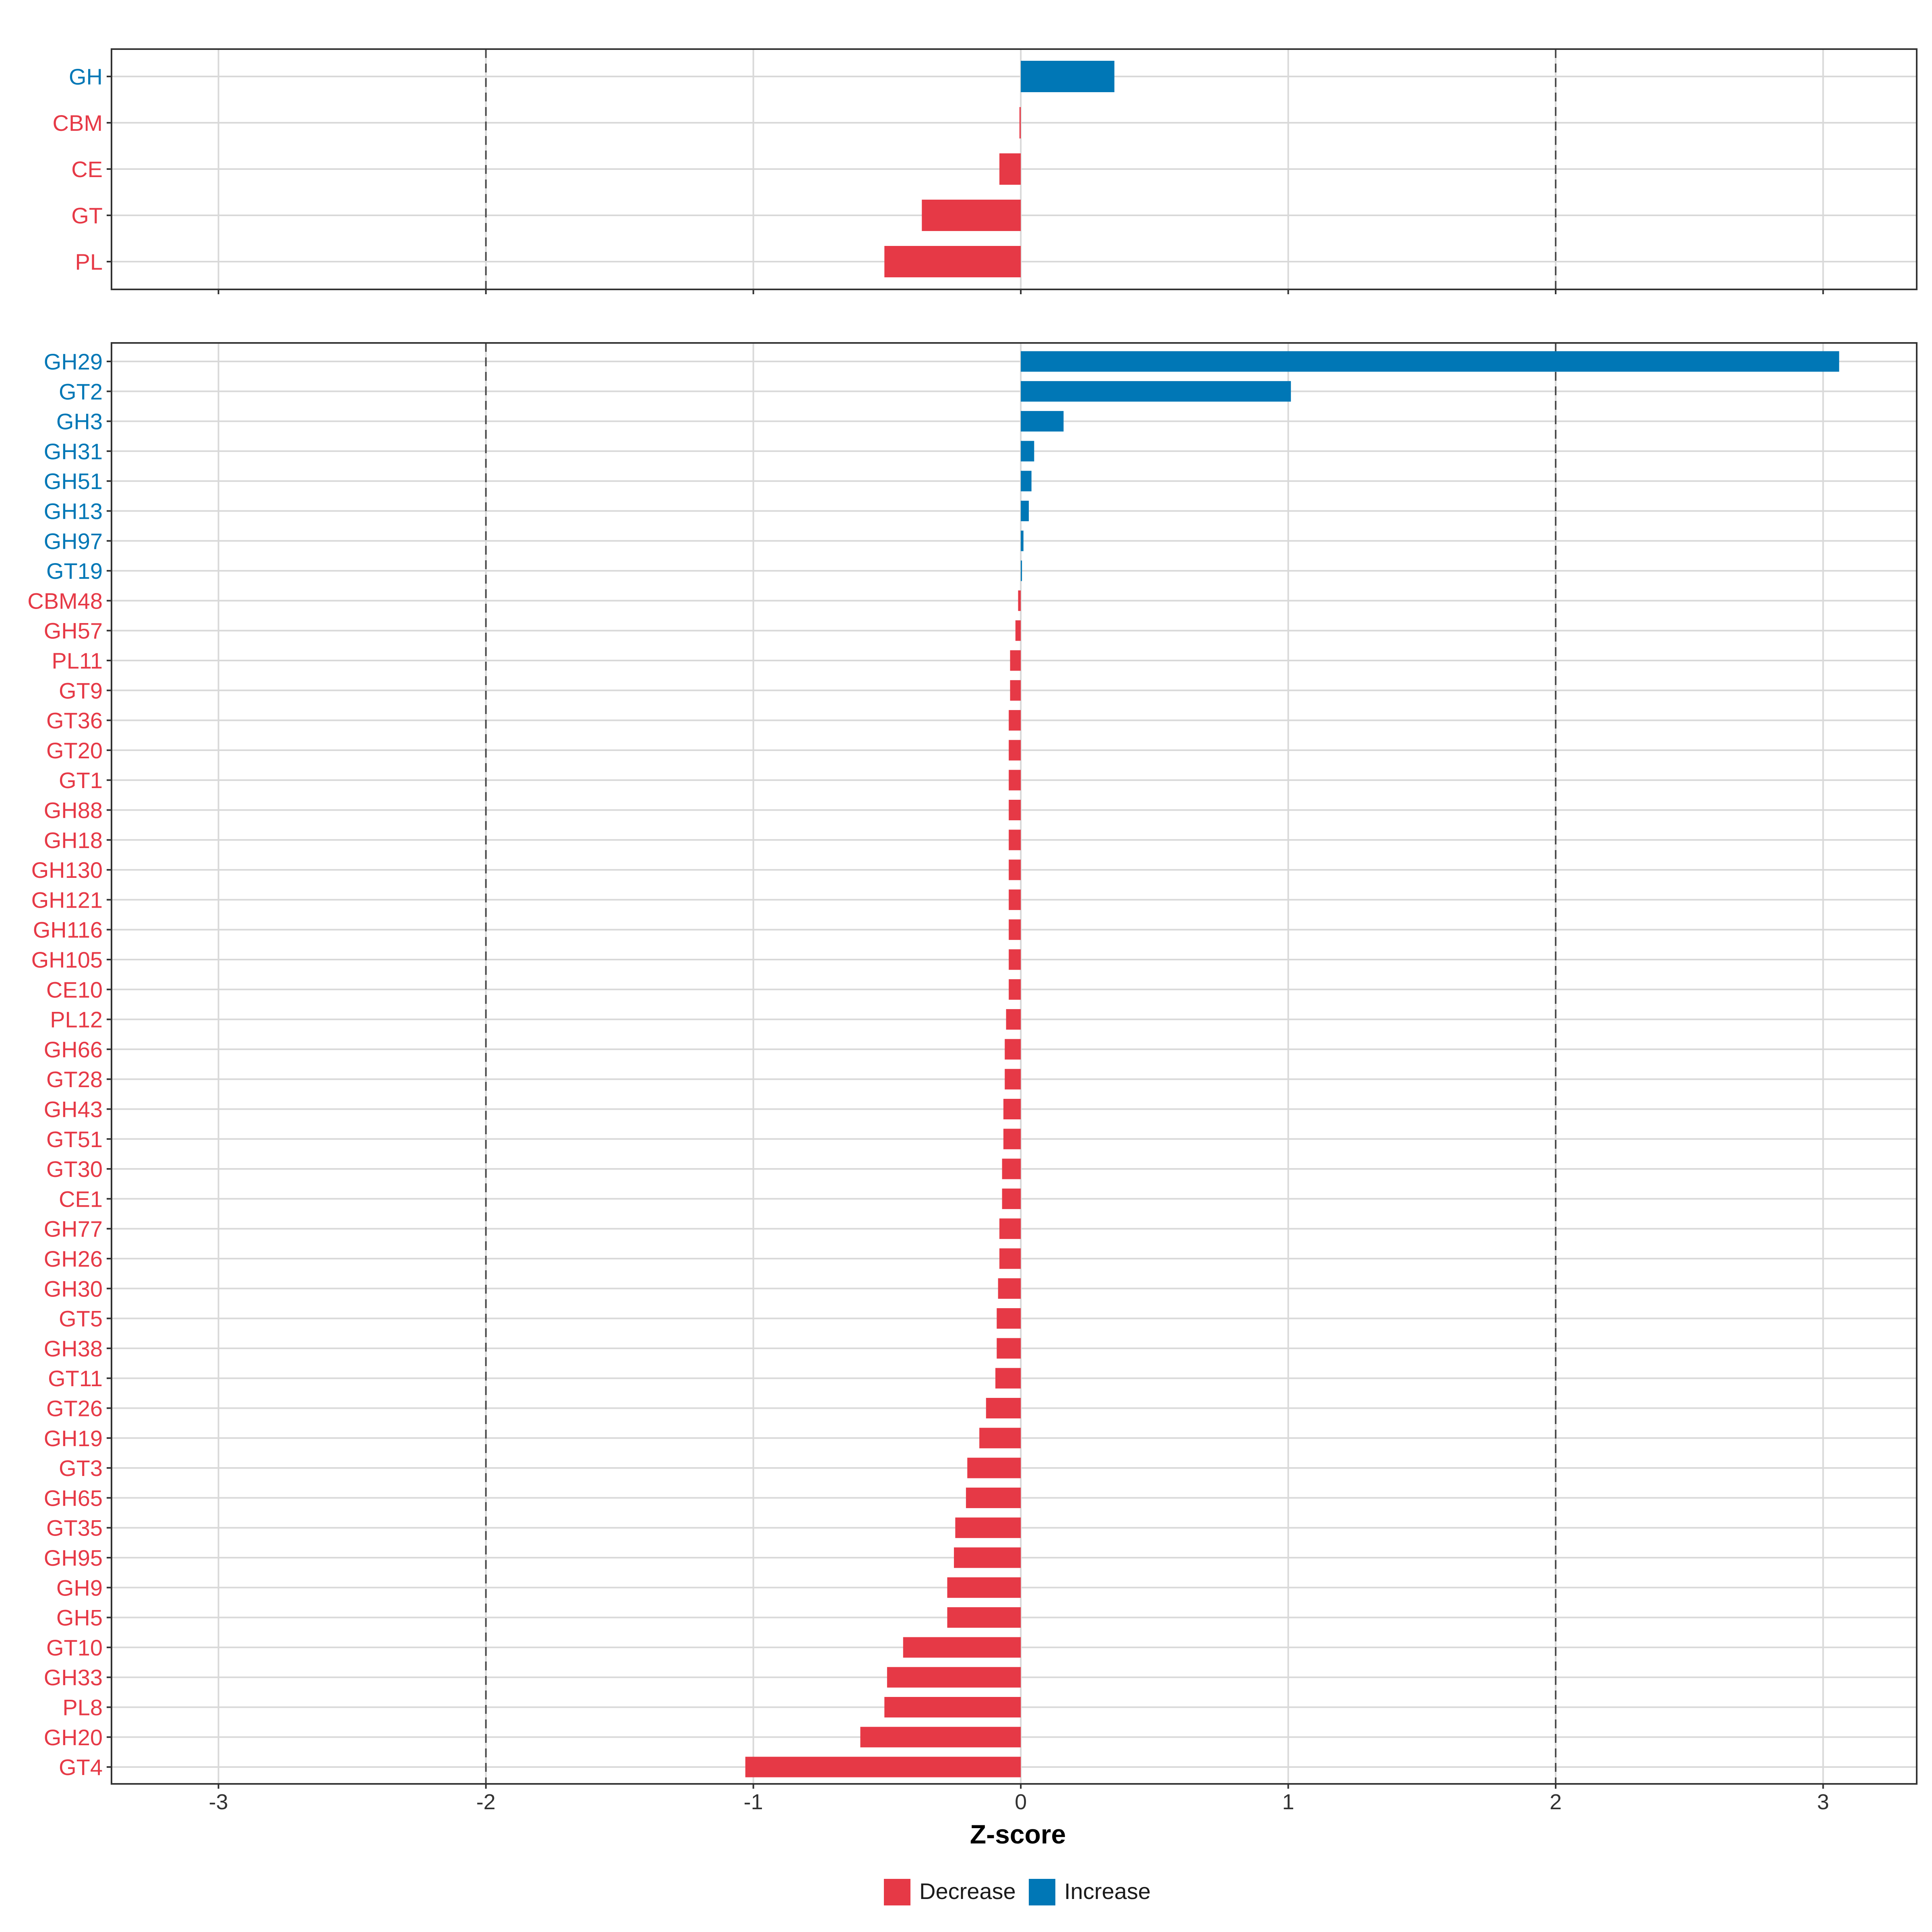 Image resolution: width=1932 pixels, height=1932 pixels. What do you see at coordinates (1020, 122) in the screenshot?
I see `class-bar-CBM` at bounding box center [1020, 122].